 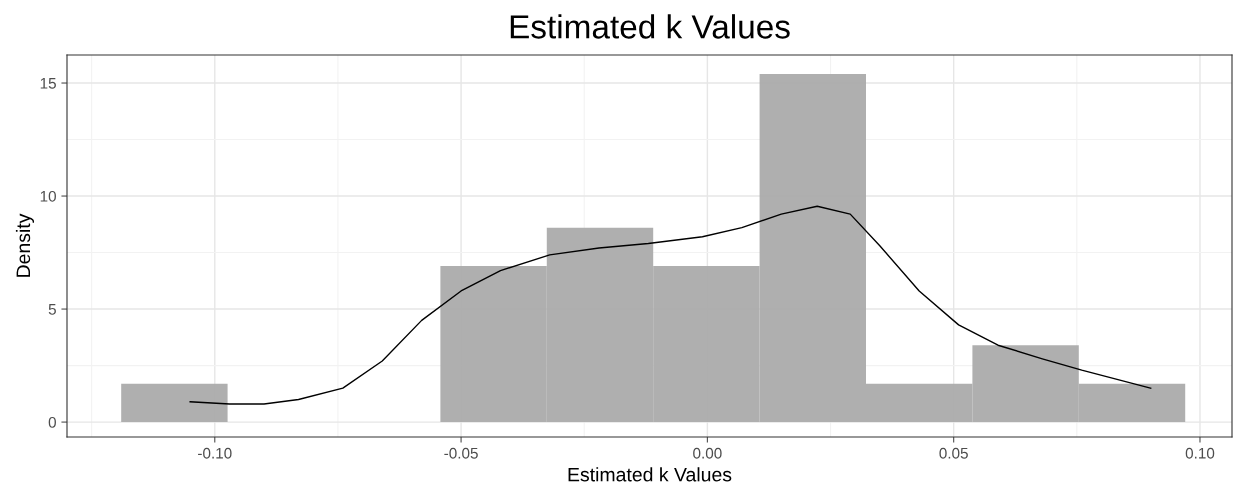 What do you see at coordinates (48, 83) in the screenshot?
I see `y-tick-label: 15` at bounding box center [48, 83].